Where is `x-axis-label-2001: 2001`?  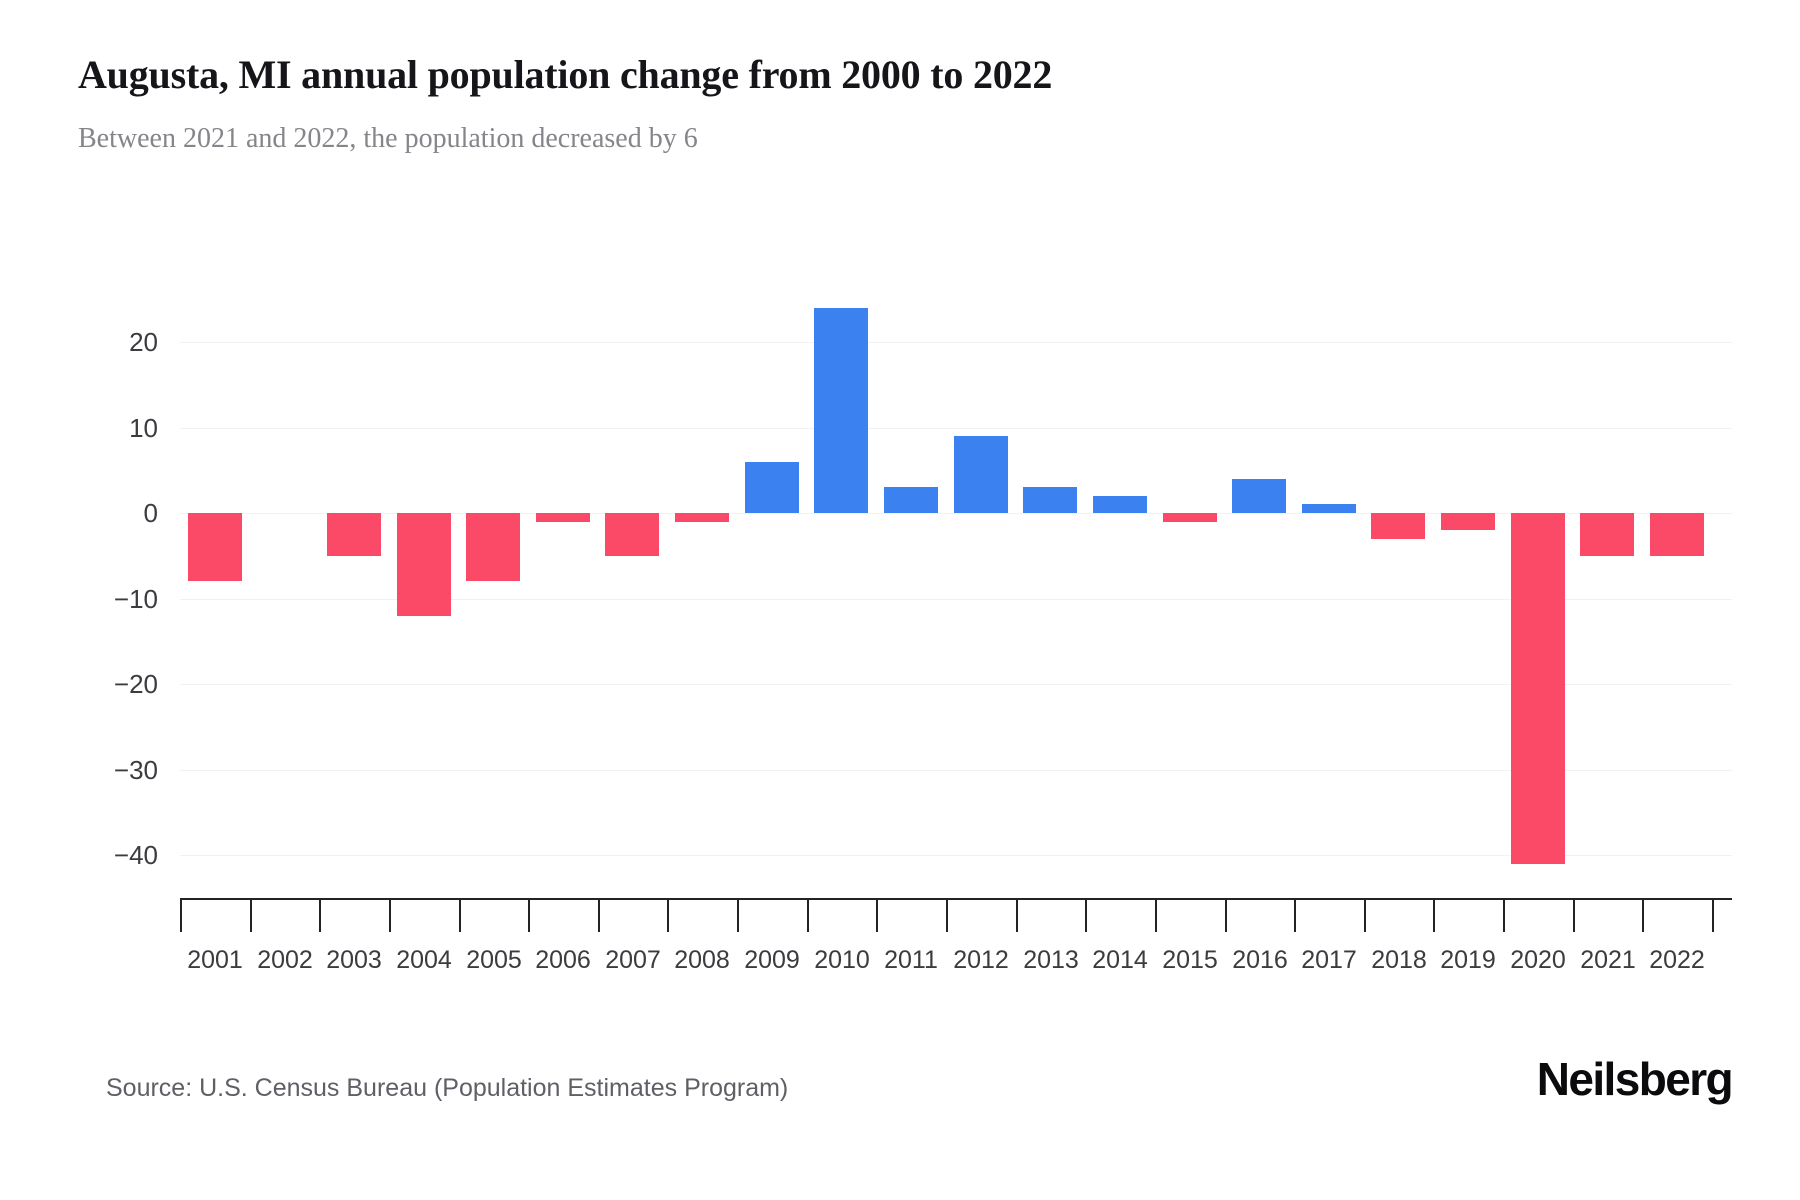 x-axis-label-2001: 2001 is located at coordinates (215, 960).